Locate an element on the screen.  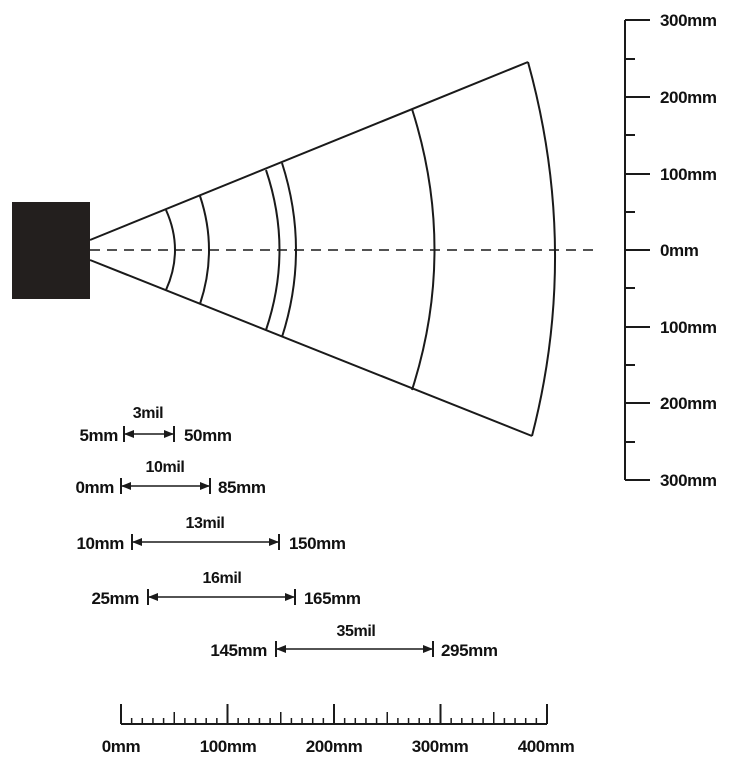
range-near-label: 10mm is located at coordinates (100, 543).